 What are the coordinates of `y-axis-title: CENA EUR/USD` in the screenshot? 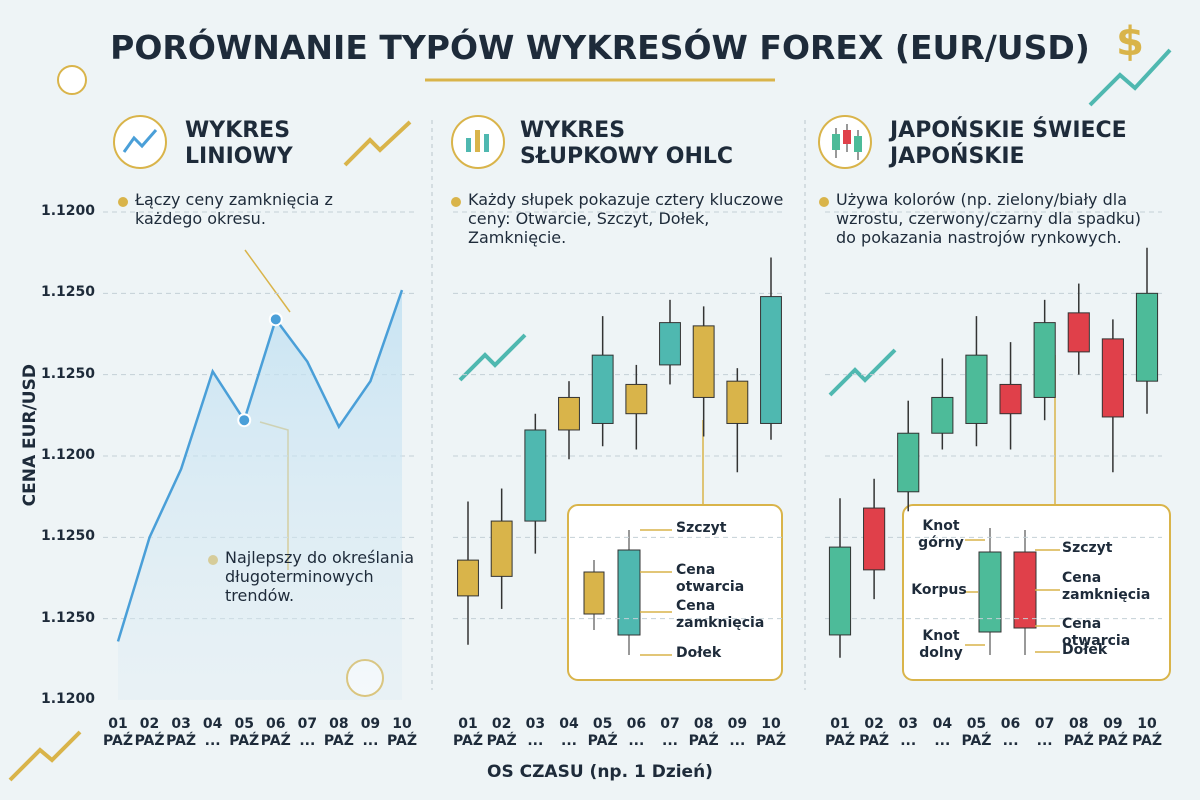 It's located at (29, 435).